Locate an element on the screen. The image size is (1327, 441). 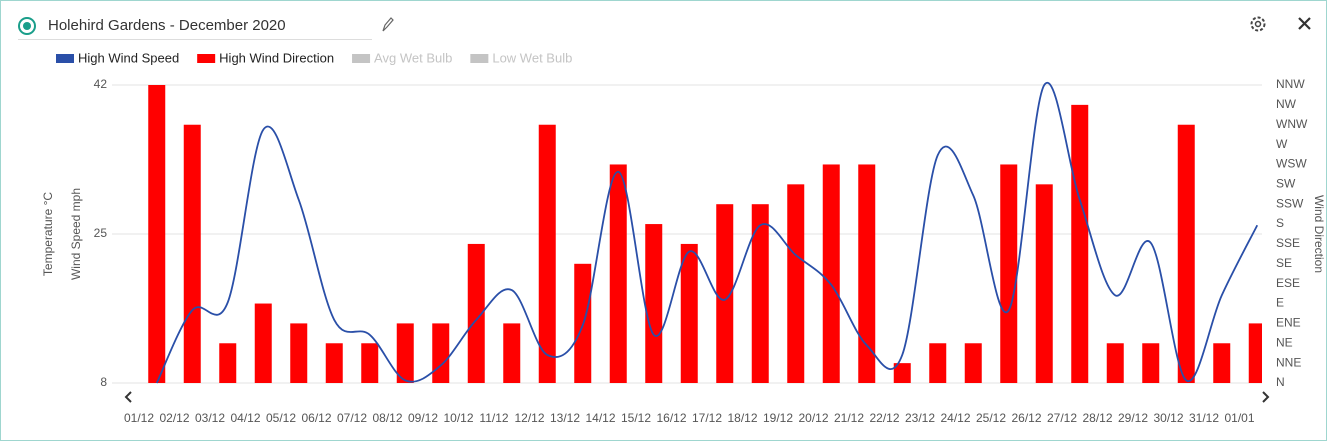
x-tick-label: 13/12 is located at coordinates (565, 418).